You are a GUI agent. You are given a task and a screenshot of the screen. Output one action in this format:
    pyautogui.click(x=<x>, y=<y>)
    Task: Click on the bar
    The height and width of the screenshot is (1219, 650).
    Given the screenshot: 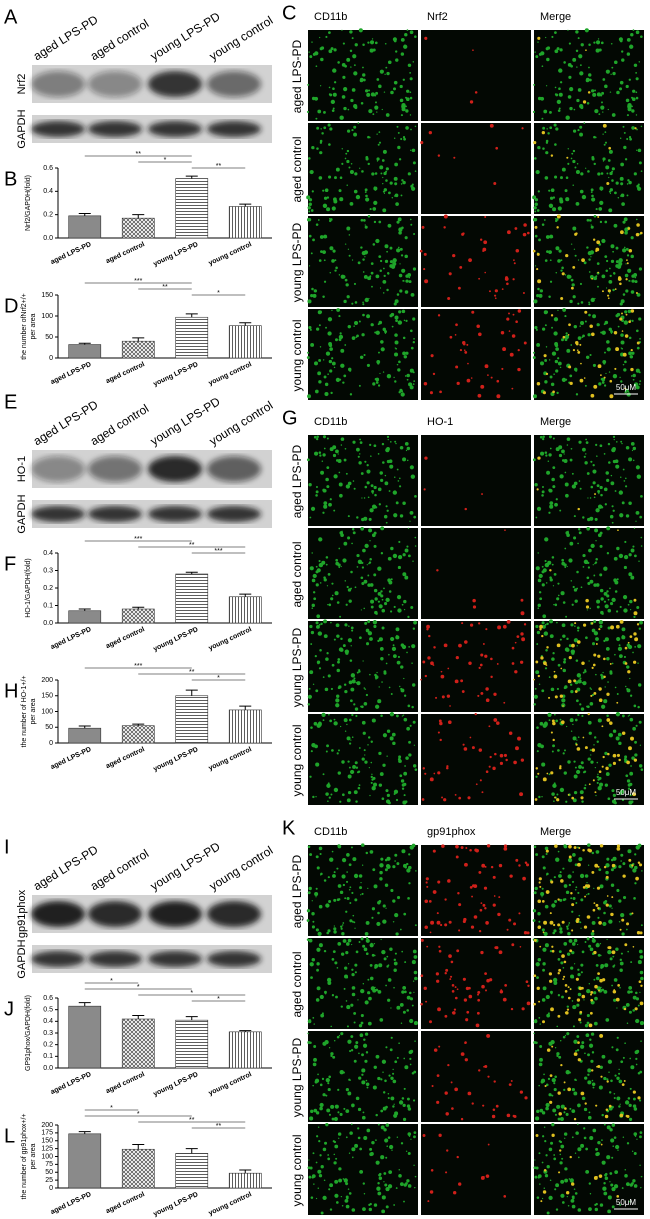 What is the action you would take?
    pyautogui.click(x=192, y=719)
    